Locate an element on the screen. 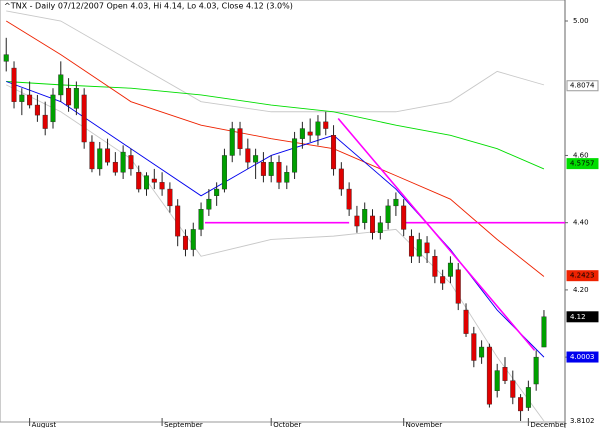 This screenshot has width=600, height=428. x-tick-label: December is located at coordinates (548, 424).